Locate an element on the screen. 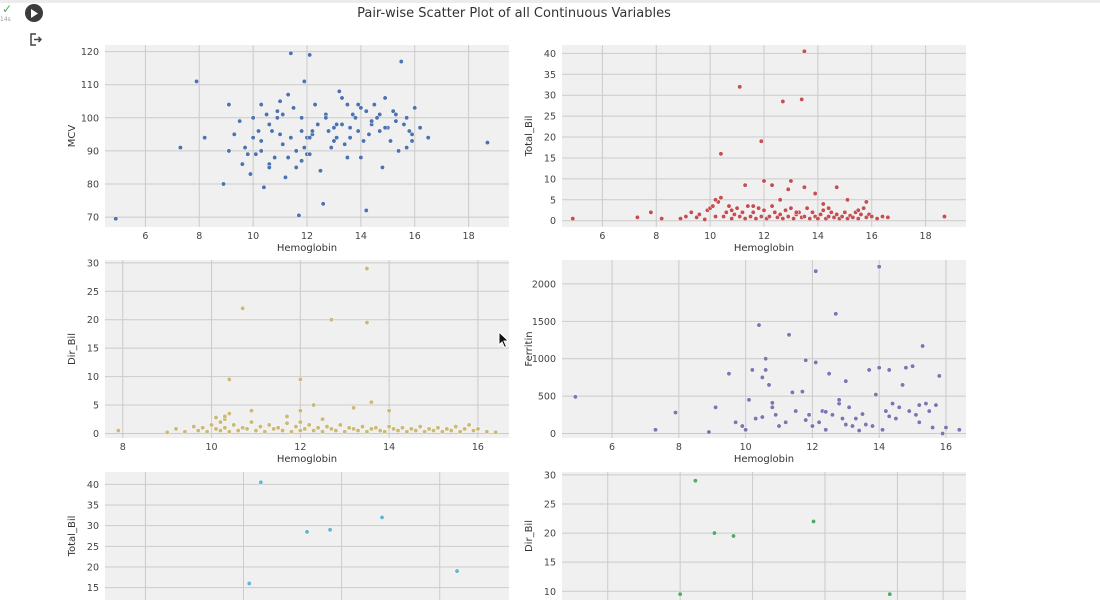 This screenshot has height=600, width=1100. y-tick-label: 1000 is located at coordinates (544, 359).